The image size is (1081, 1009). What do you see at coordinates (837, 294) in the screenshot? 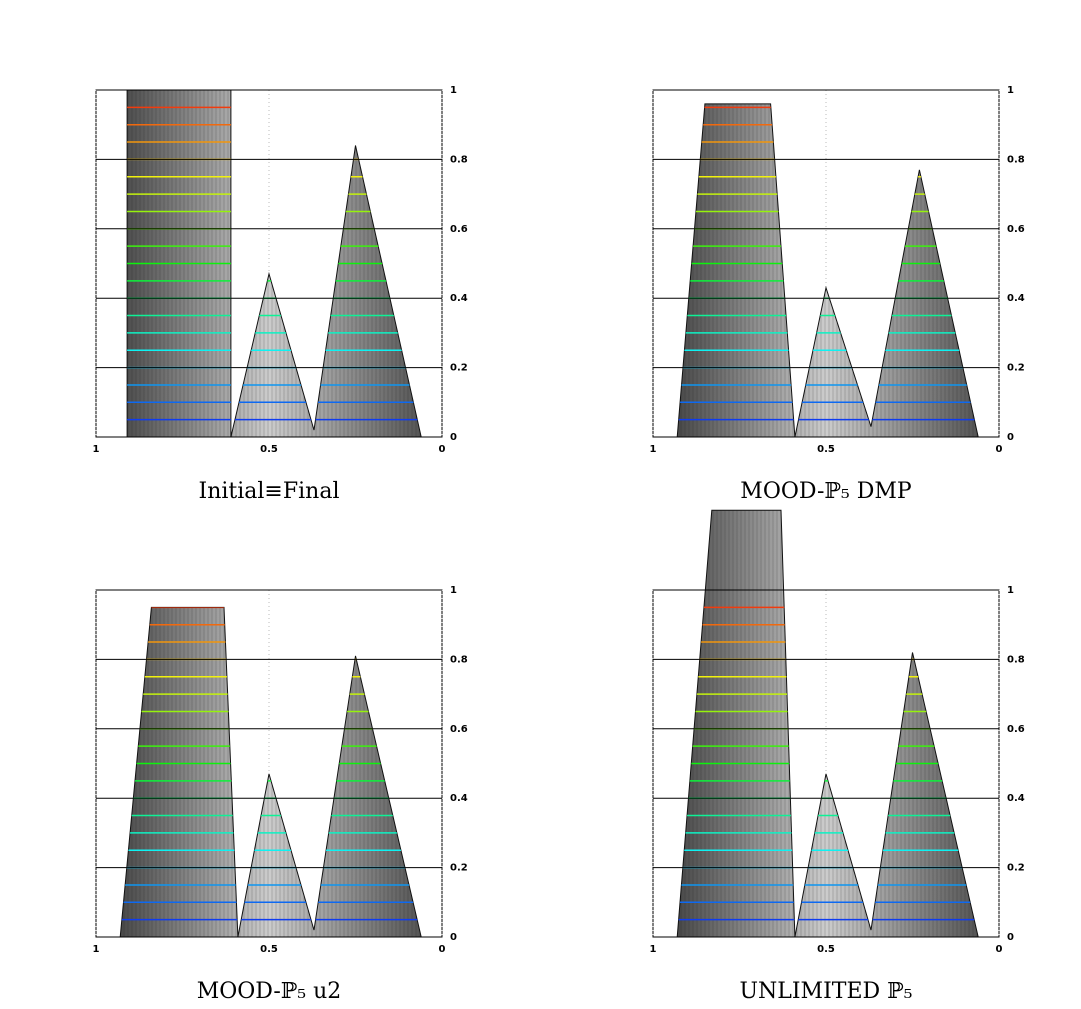
I see `panel: 1 0.5 00 0.2 0.4 0.6 0.8 1 MOOD-ℙ₅ DMP` at bounding box center [837, 294].